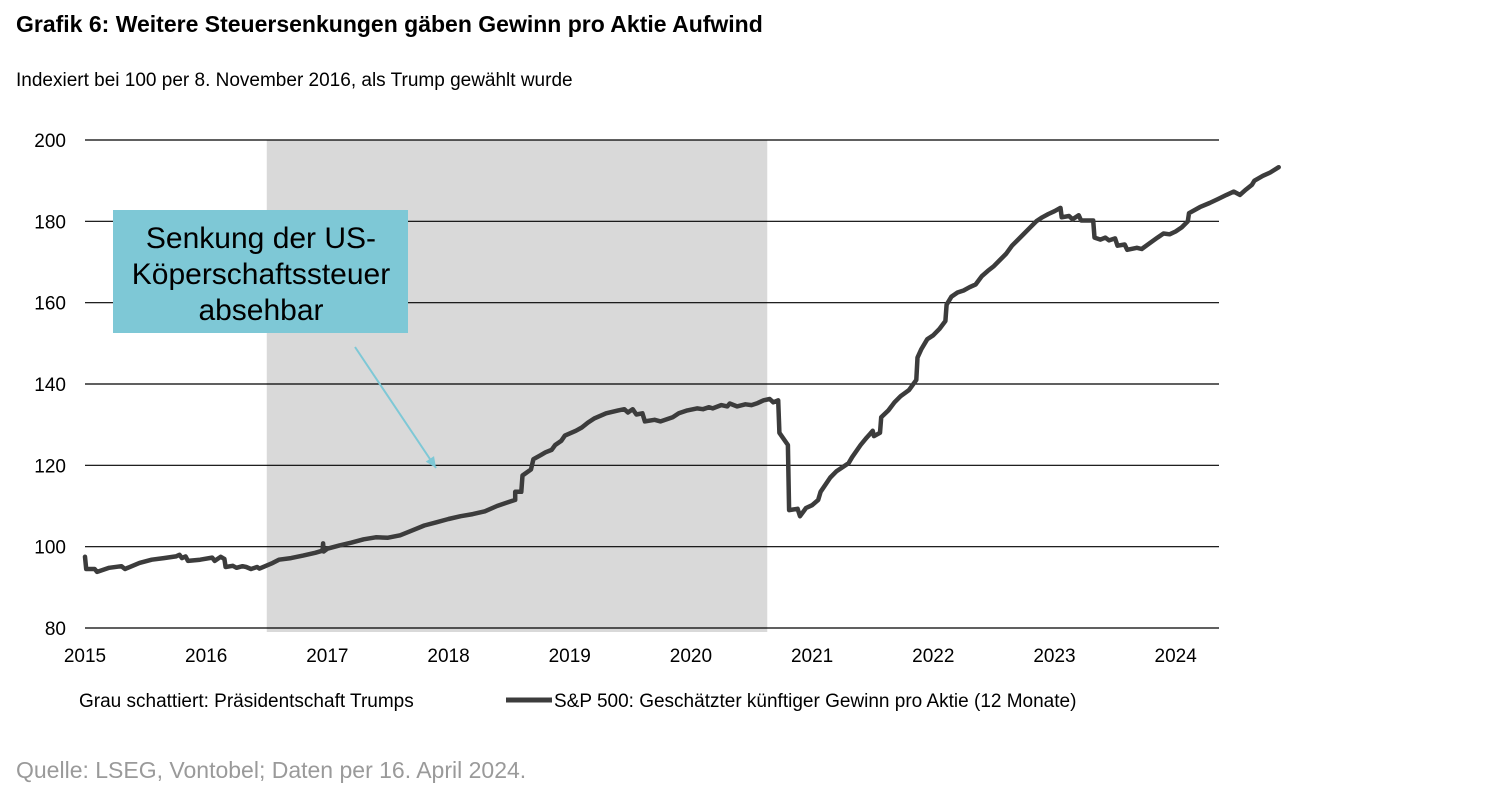 The width and height of the screenshot is (1500, 801). What do you see at coordinates (1176, 656) in the screenshot?
I see `x-tick-label: 2024` at bounding box center [1176, 656].